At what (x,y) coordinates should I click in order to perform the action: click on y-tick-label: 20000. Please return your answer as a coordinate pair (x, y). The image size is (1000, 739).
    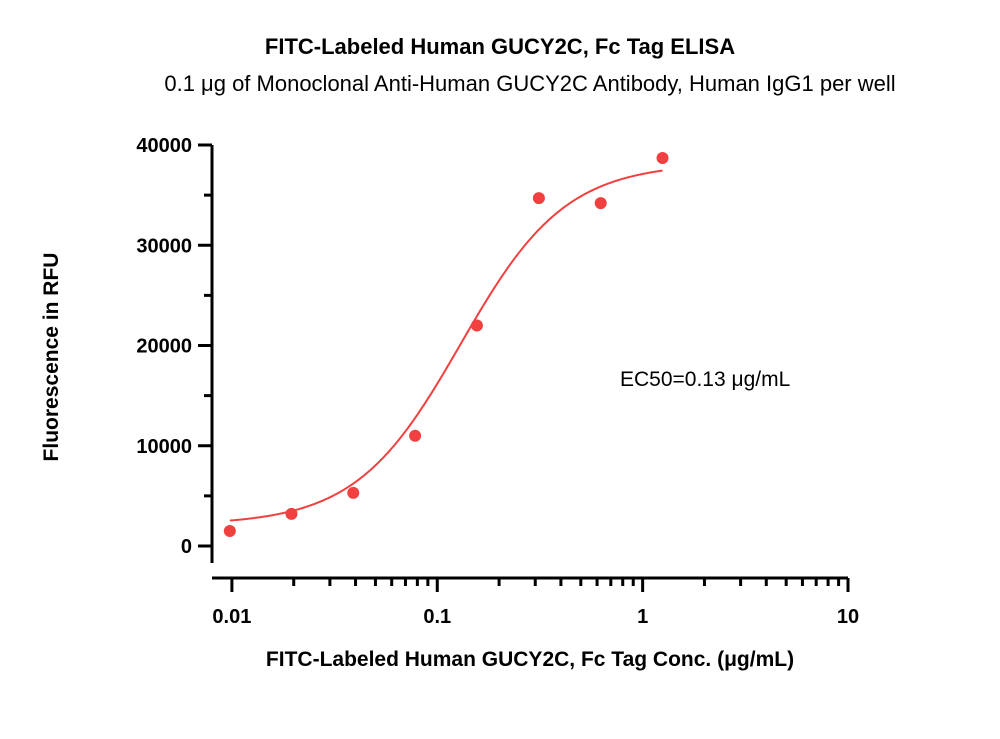
    Looking at the image, I should click on (164, 347).